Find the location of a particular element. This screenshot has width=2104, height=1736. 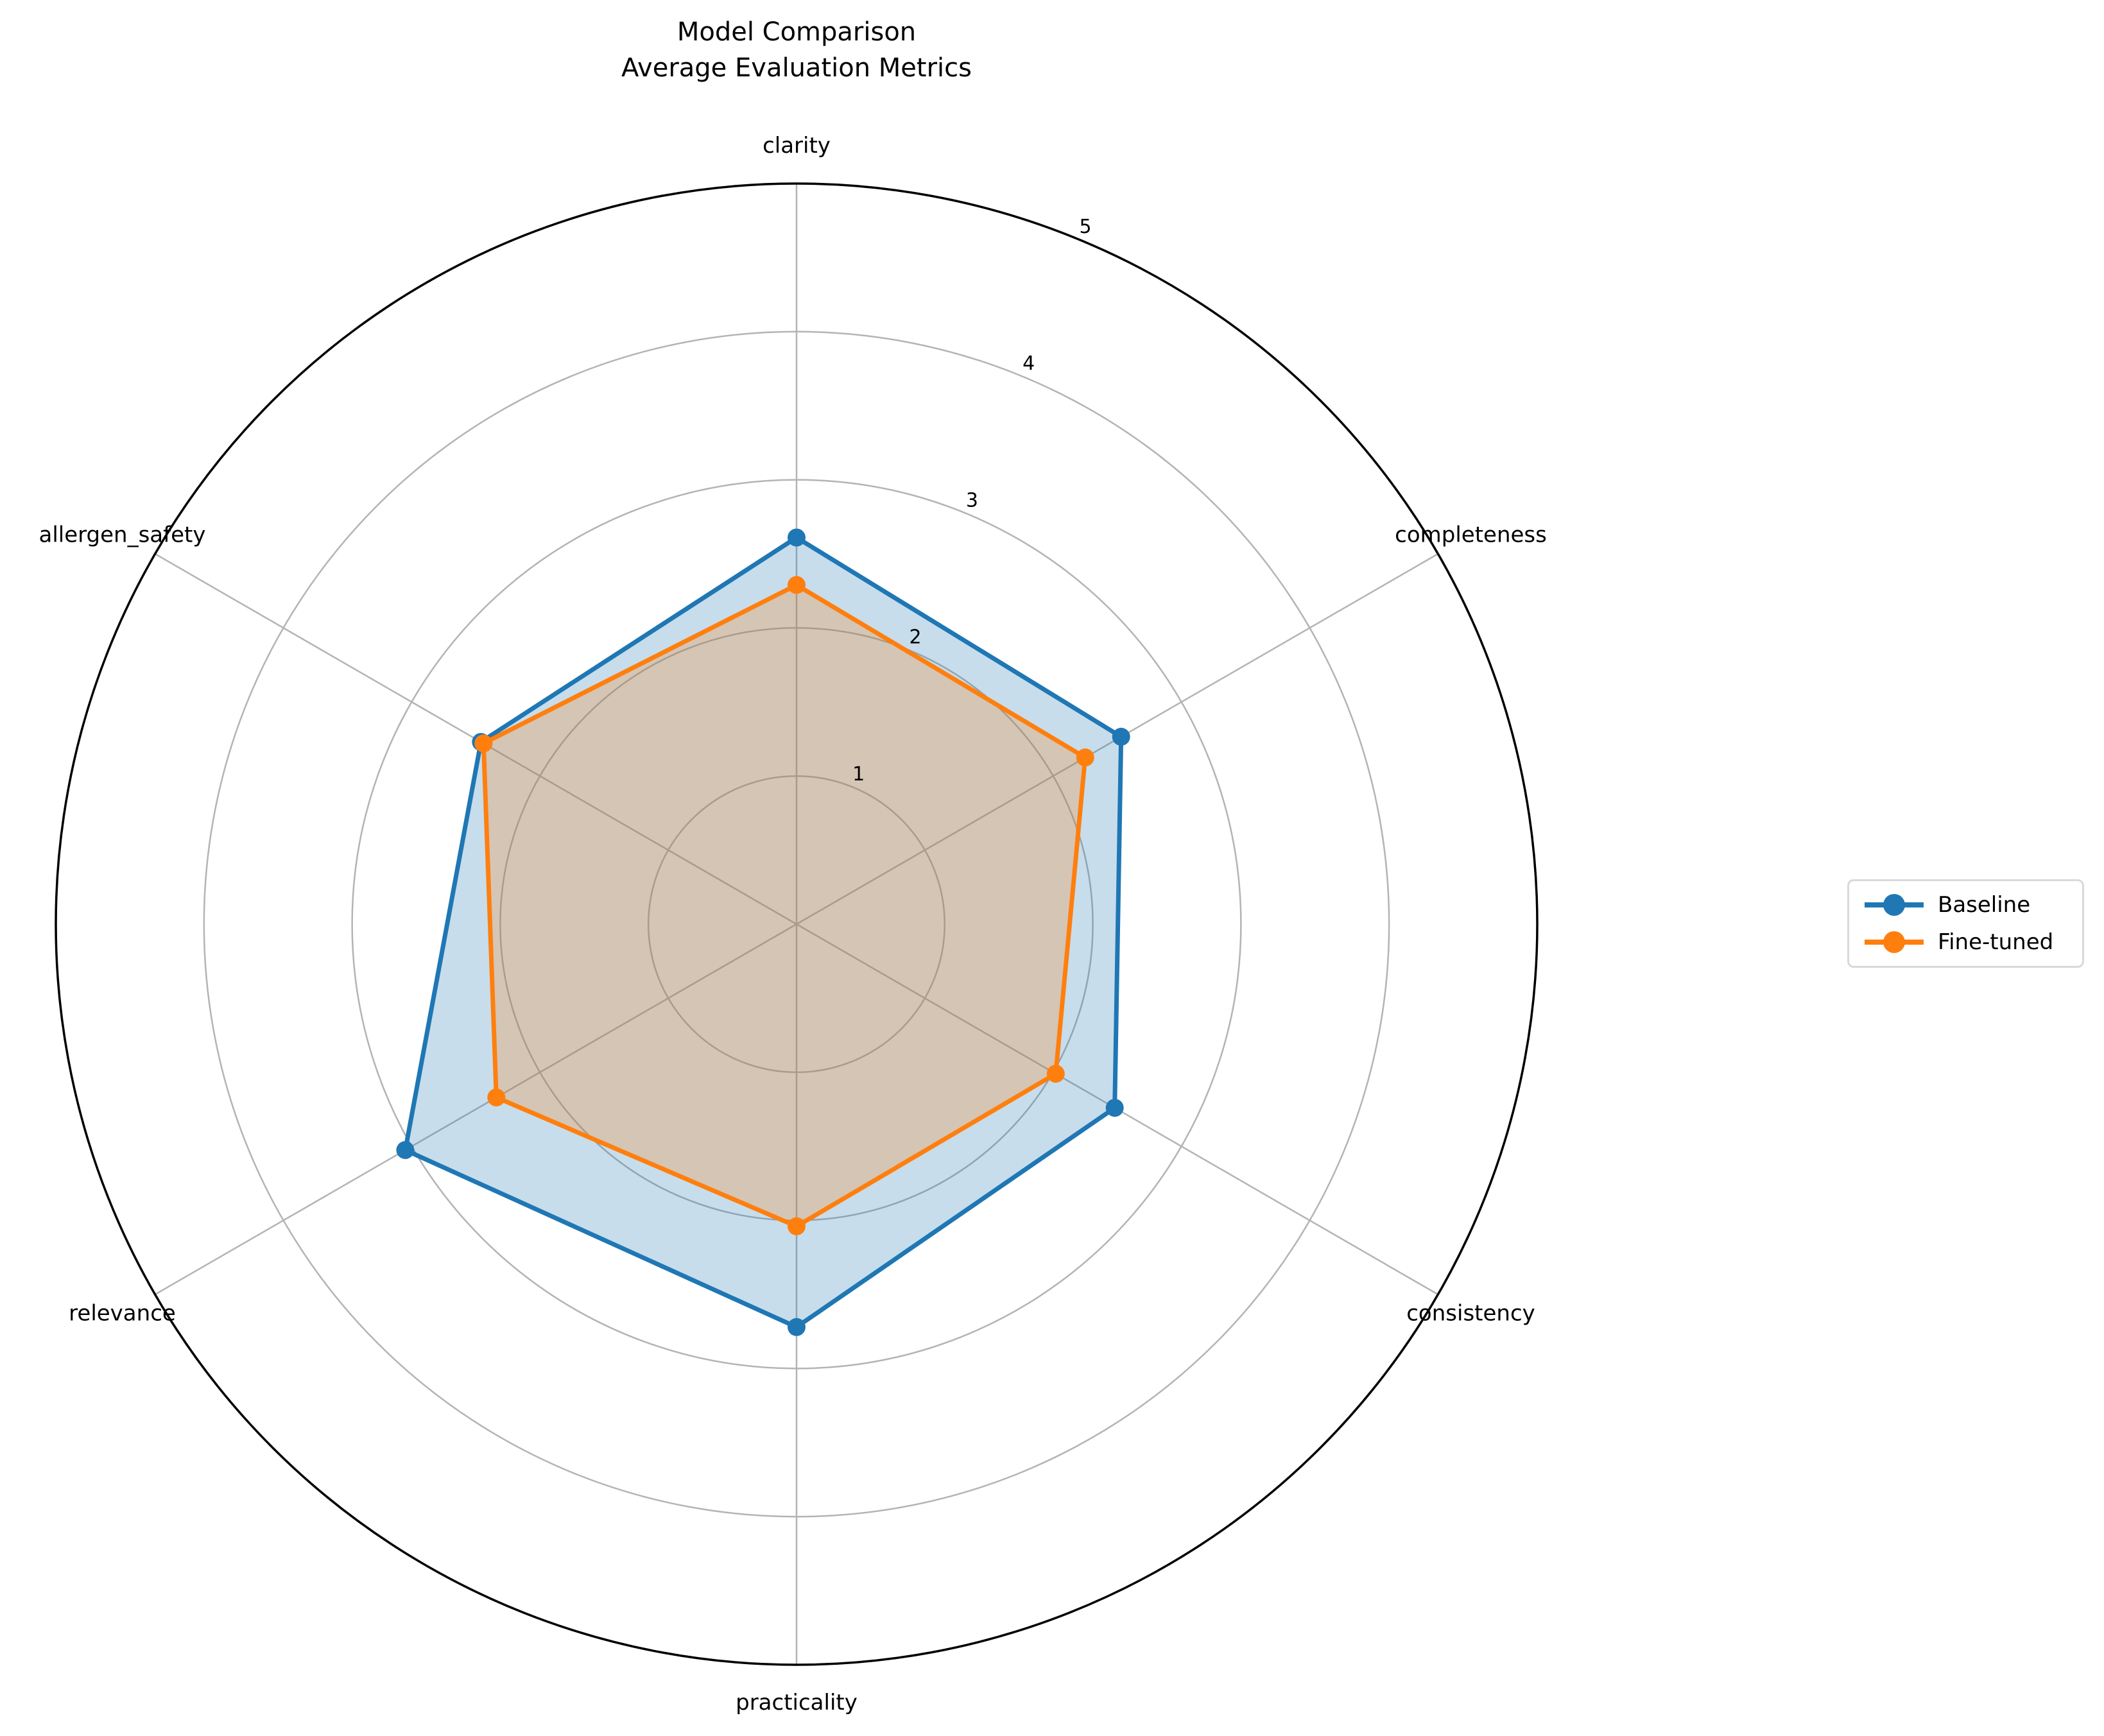

series-baseline-point-clarity is located at coordinates (797, 537).